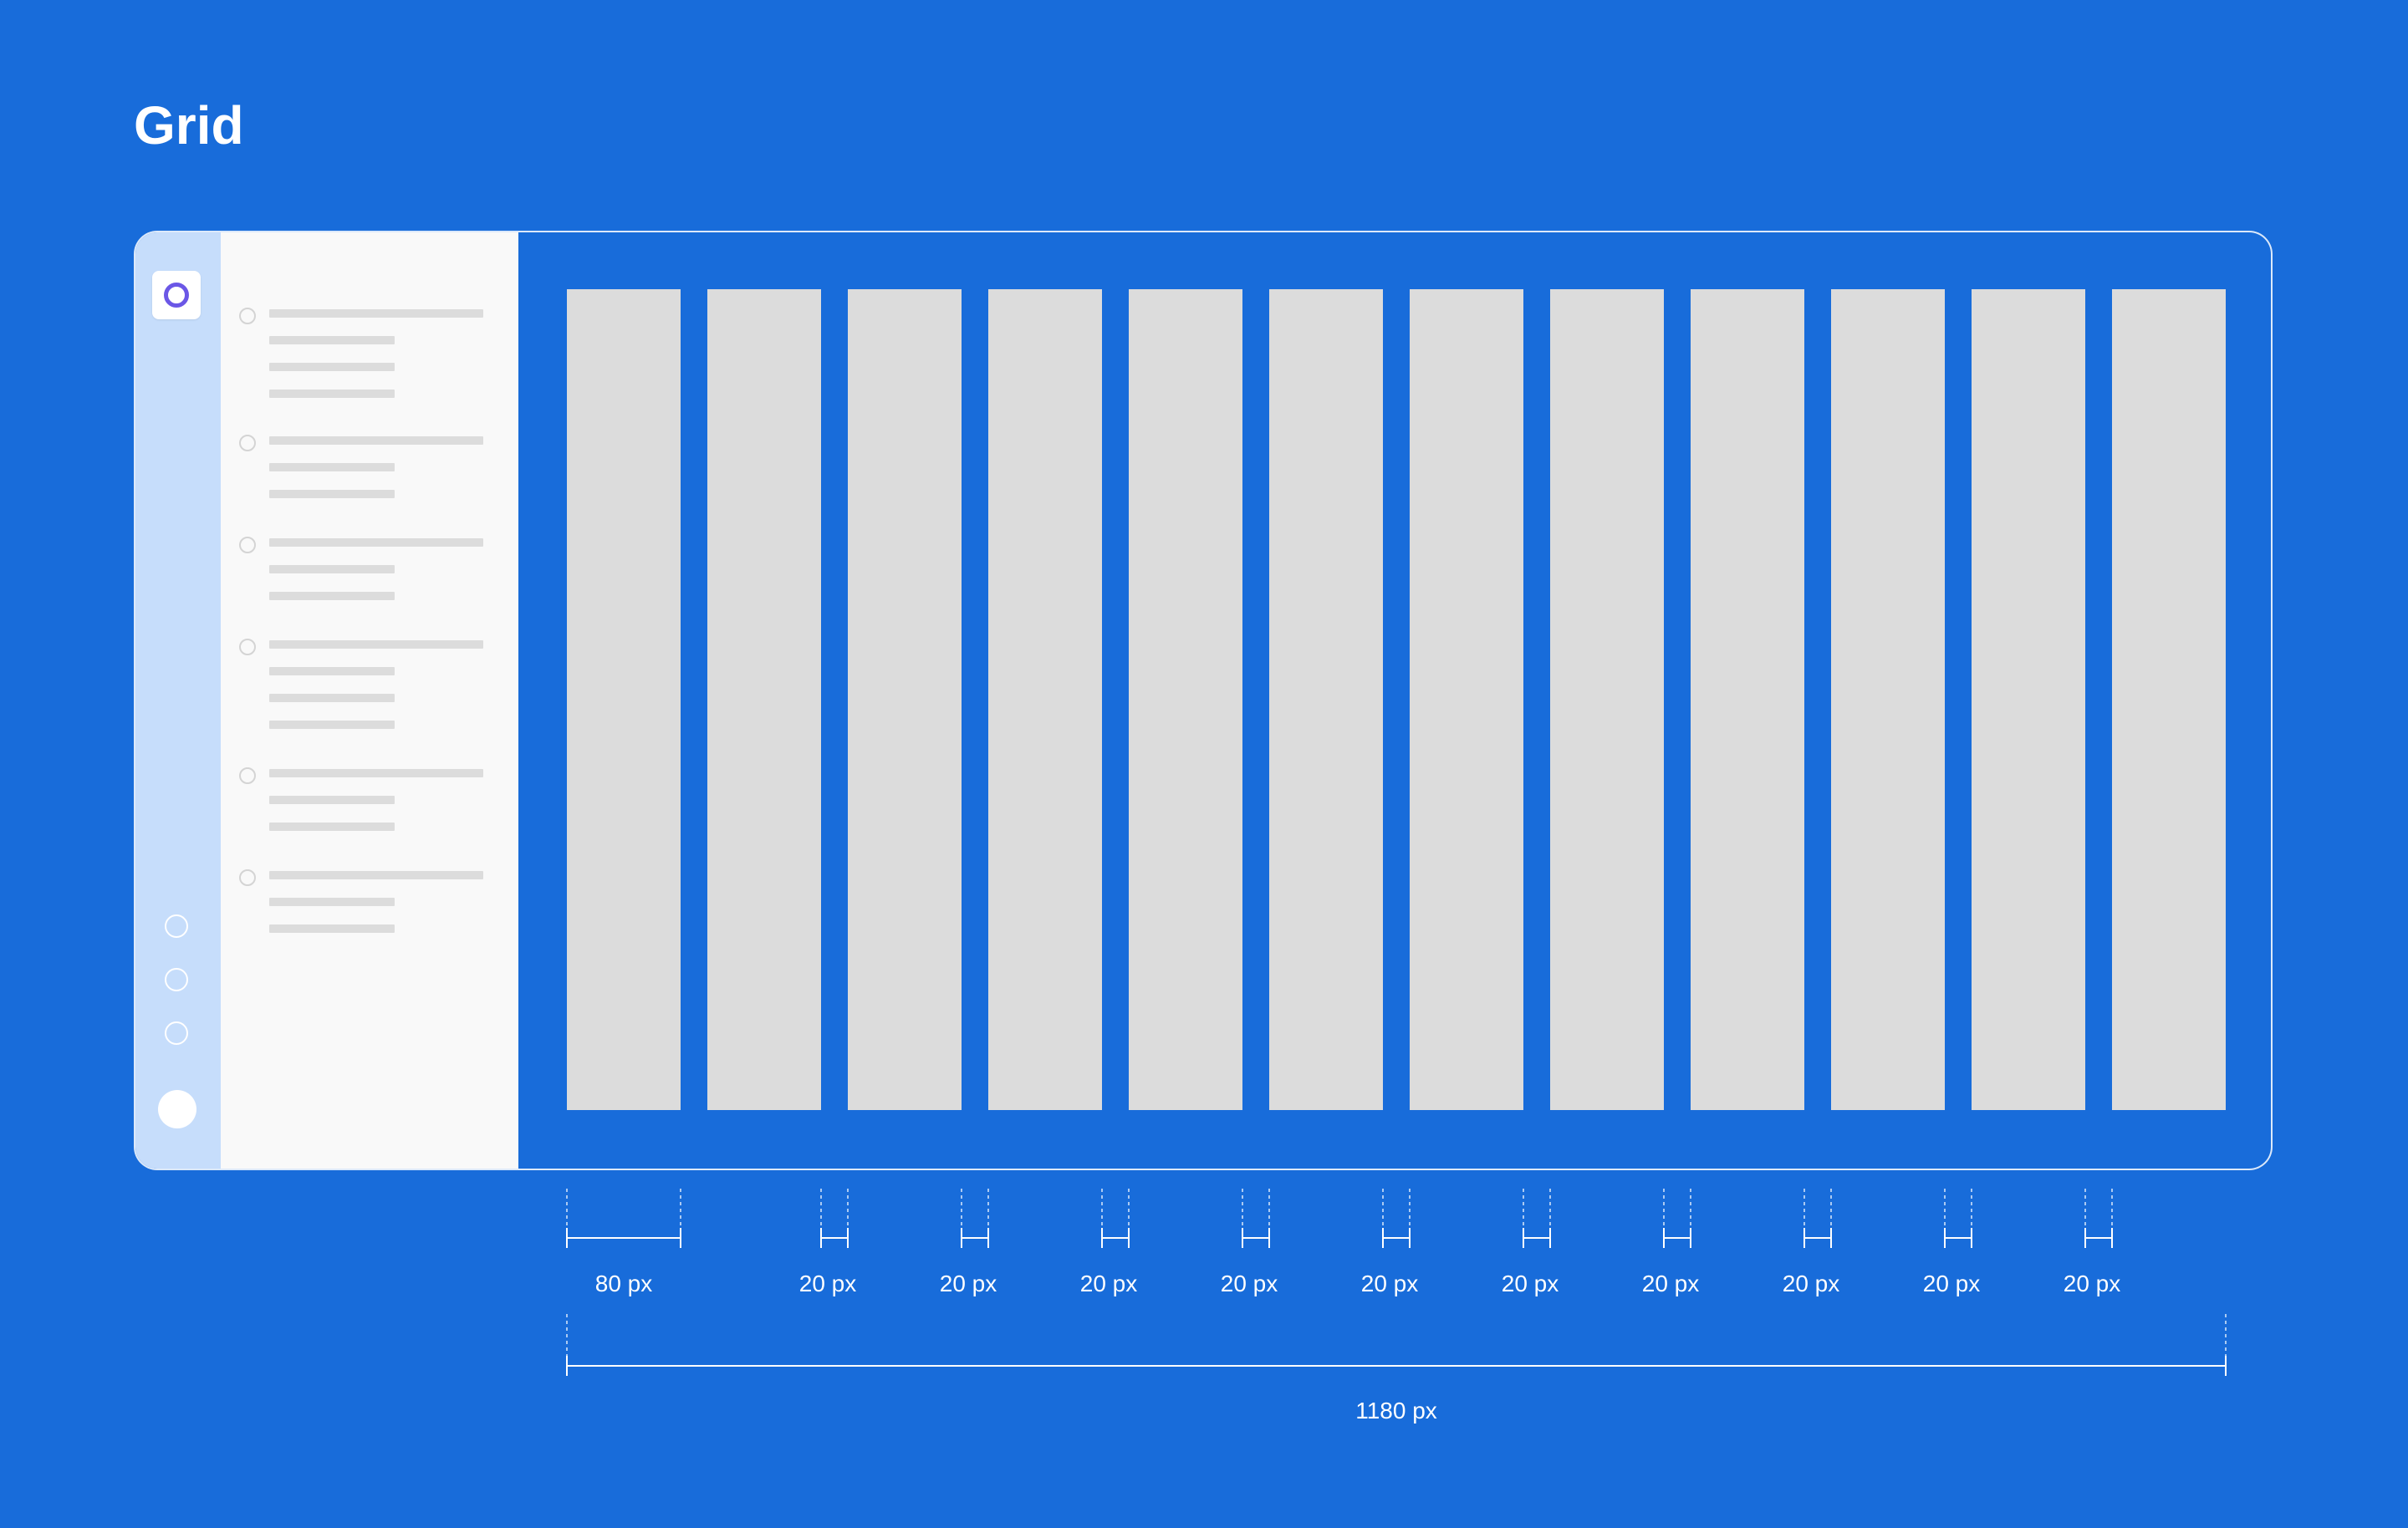 This screenshot has height=1528, width=2408. What do you see at coordinates (189, 125) in the screenshot?
I see `page-title: Grid` at bounding box center [189, 125].